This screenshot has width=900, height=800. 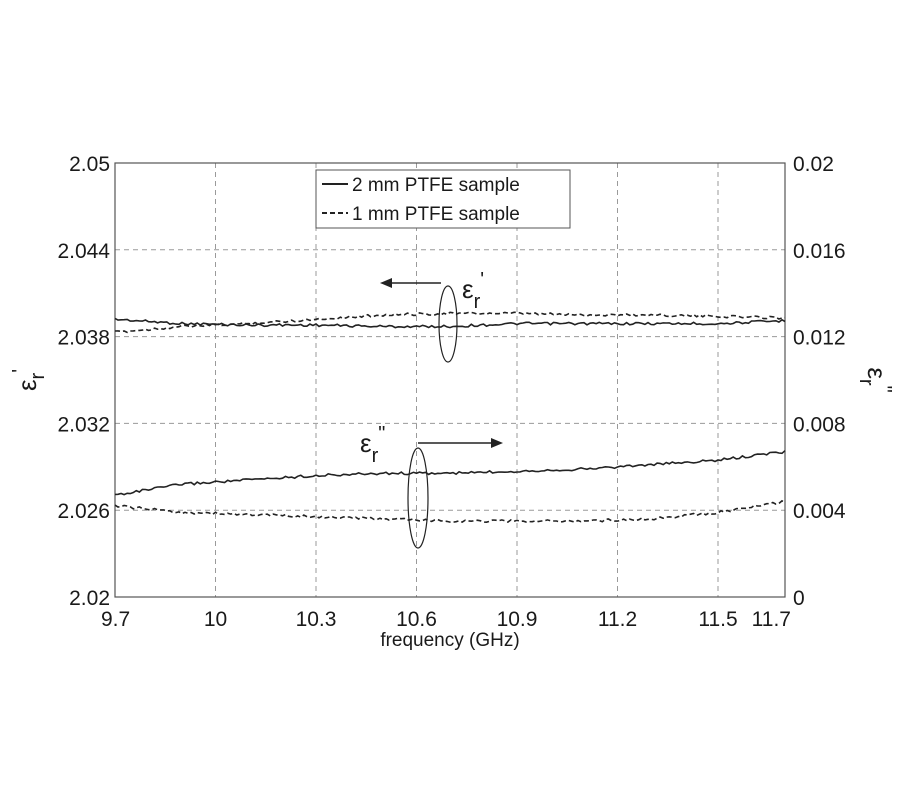 What do you see at coordinates (386, 283) in the screenshot?
I see `arrow-left-head` at bounding box center [386, 283].